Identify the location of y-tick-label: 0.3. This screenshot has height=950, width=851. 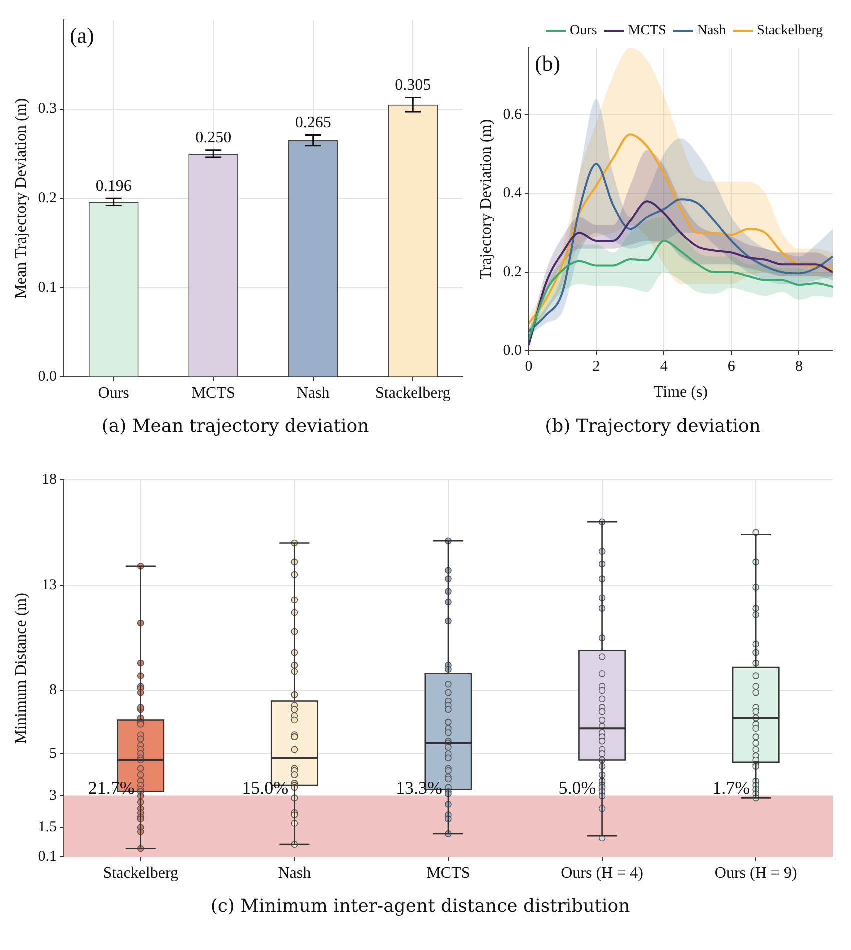
(47, 109).